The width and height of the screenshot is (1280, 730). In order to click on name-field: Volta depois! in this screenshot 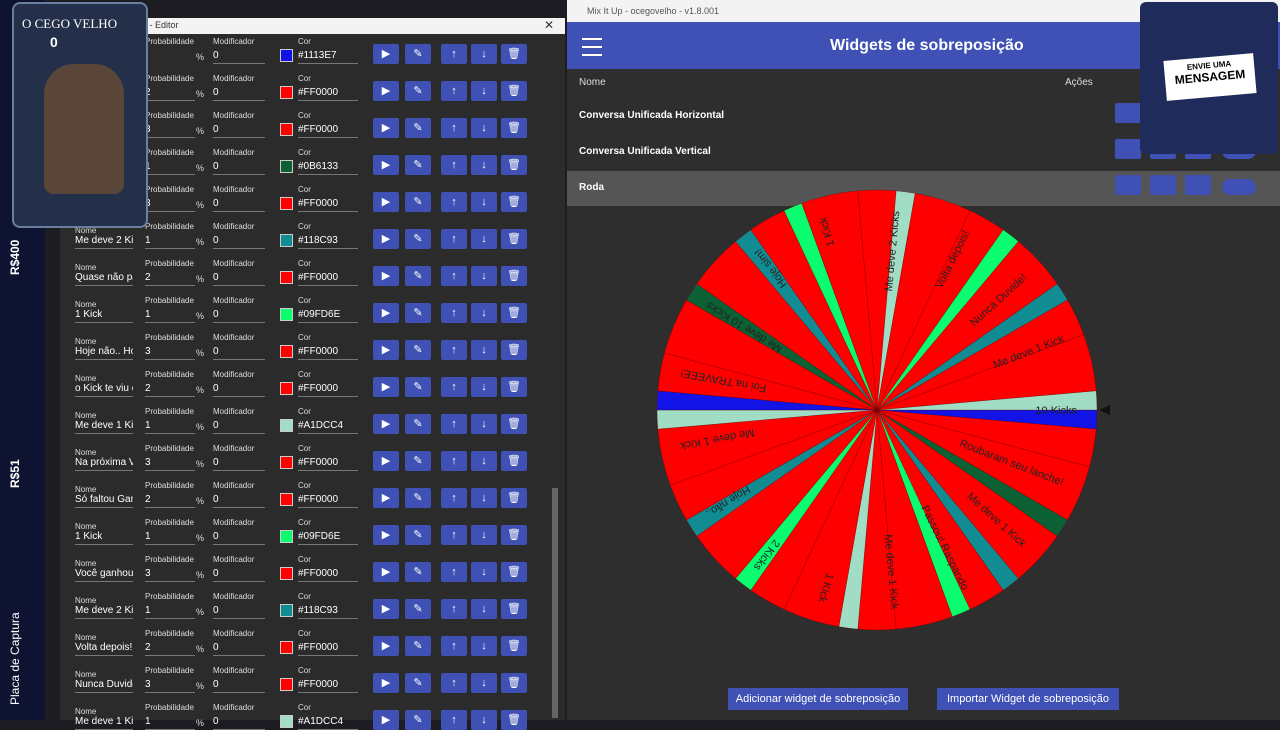, I will do `click(104, 649)`.